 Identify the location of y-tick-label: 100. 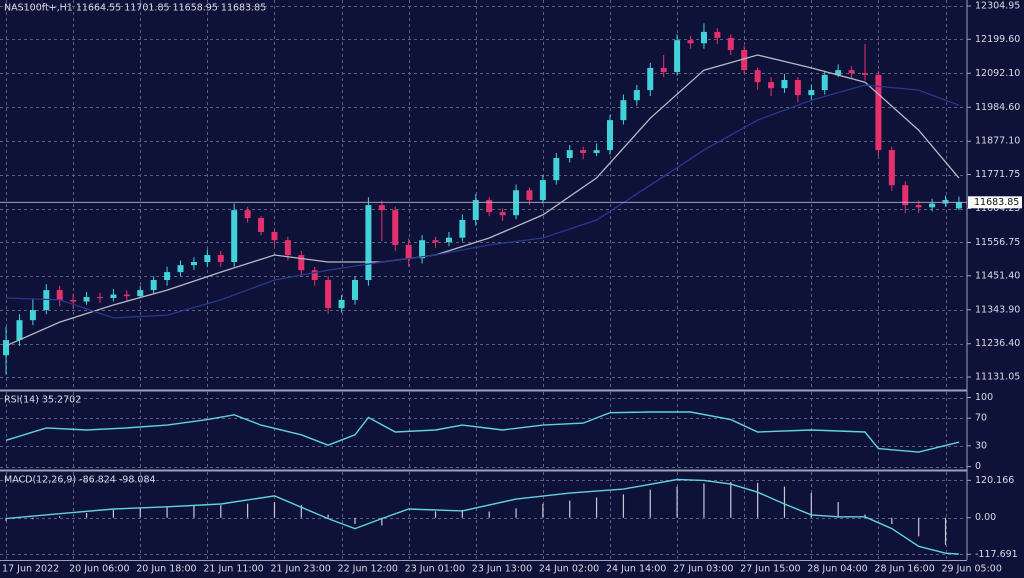
(984, 397).